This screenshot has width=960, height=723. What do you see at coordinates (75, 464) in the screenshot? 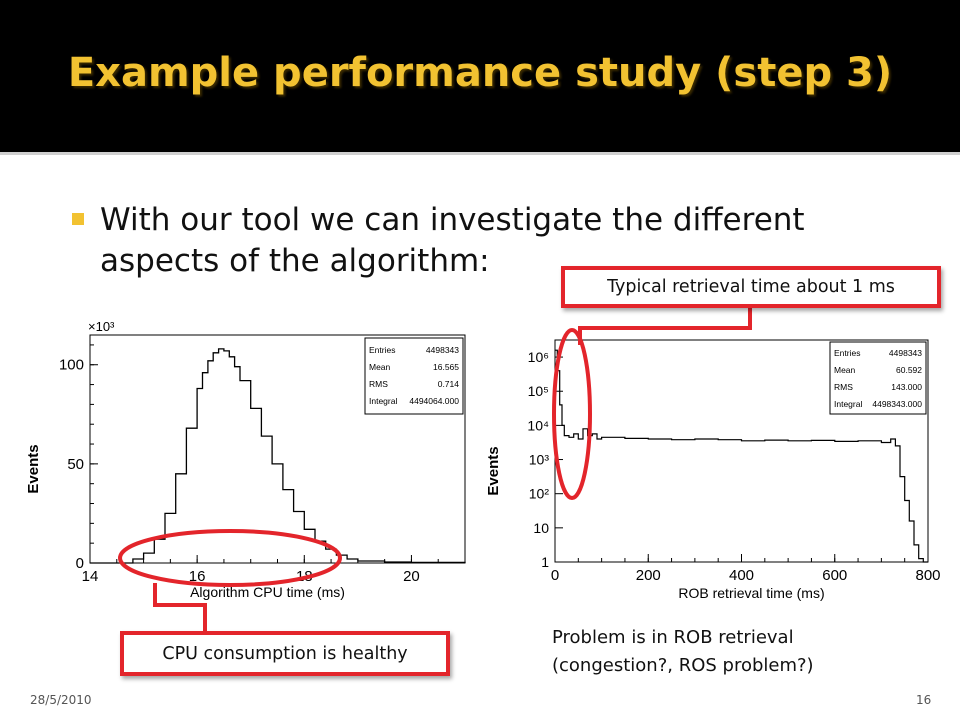
I see `cpu-ytick-label: 50` at bounding box center [75, 464].